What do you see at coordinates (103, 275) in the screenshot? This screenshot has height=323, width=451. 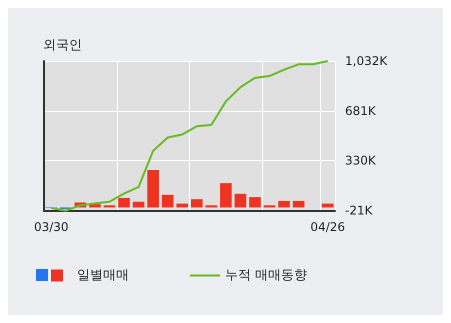 I see `legend-label: 일별매매` at bounding box center [103, 275].